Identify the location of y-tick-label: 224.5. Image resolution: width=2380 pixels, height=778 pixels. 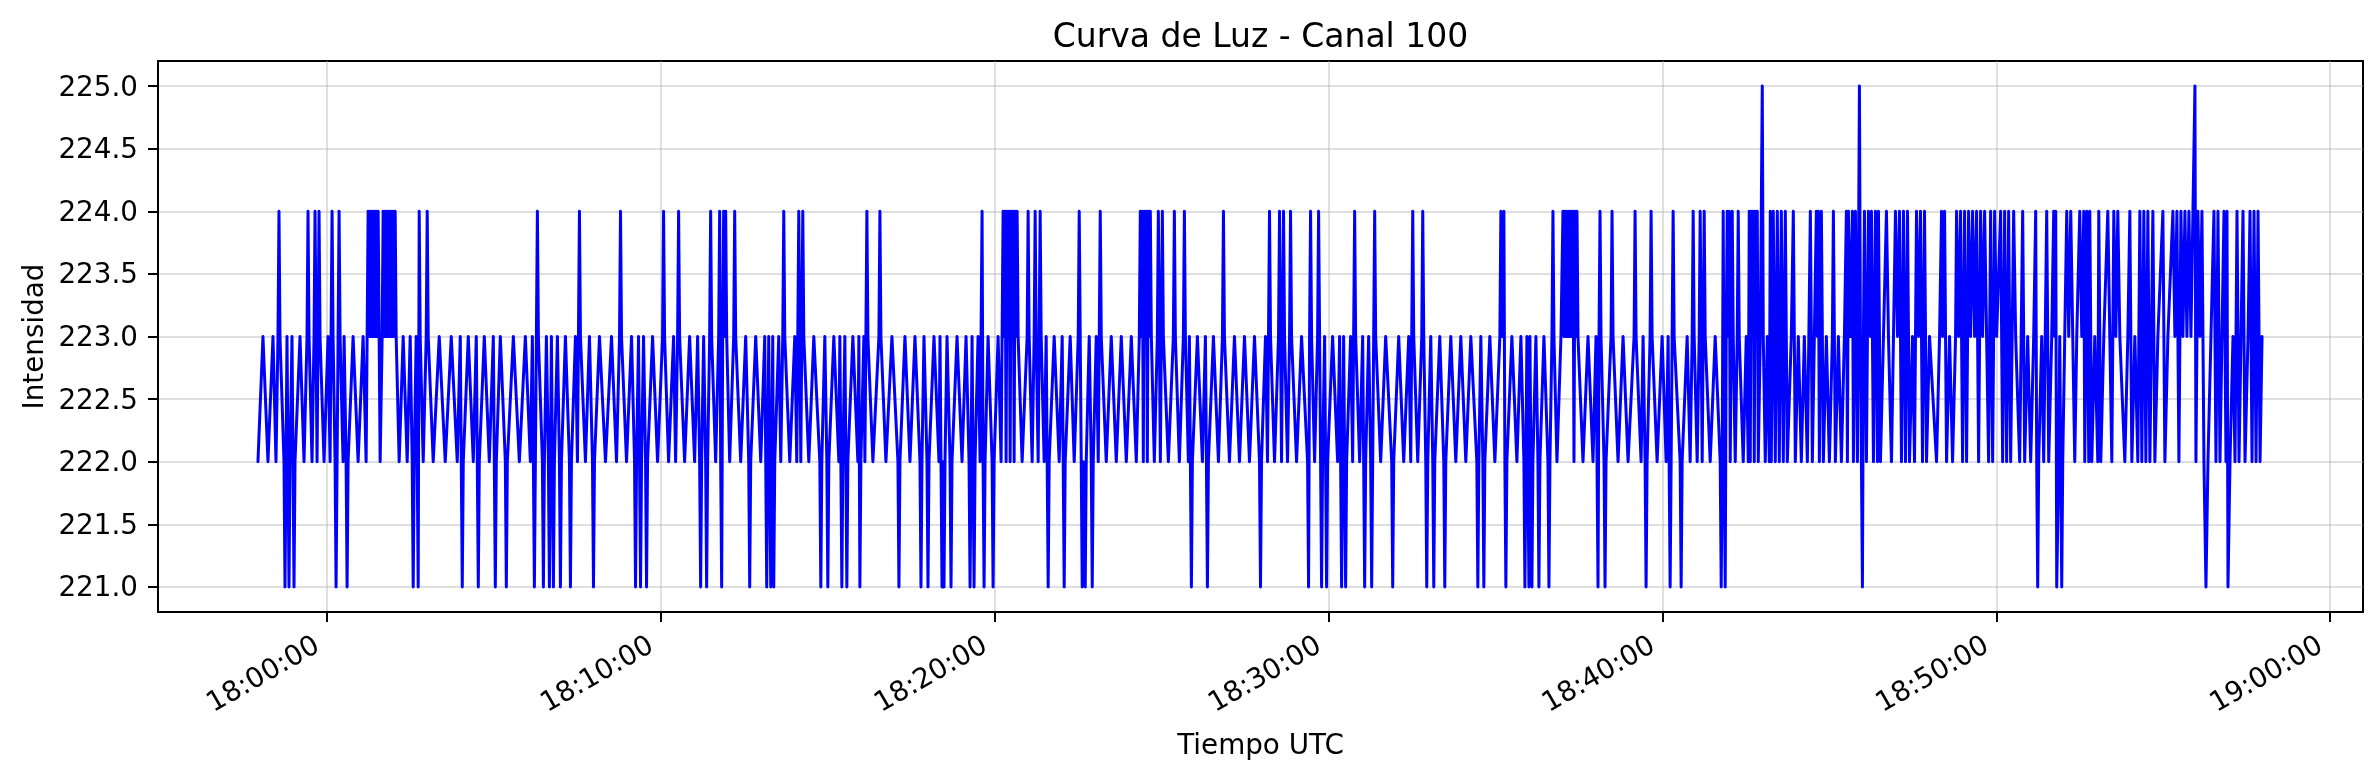
(98, 149).